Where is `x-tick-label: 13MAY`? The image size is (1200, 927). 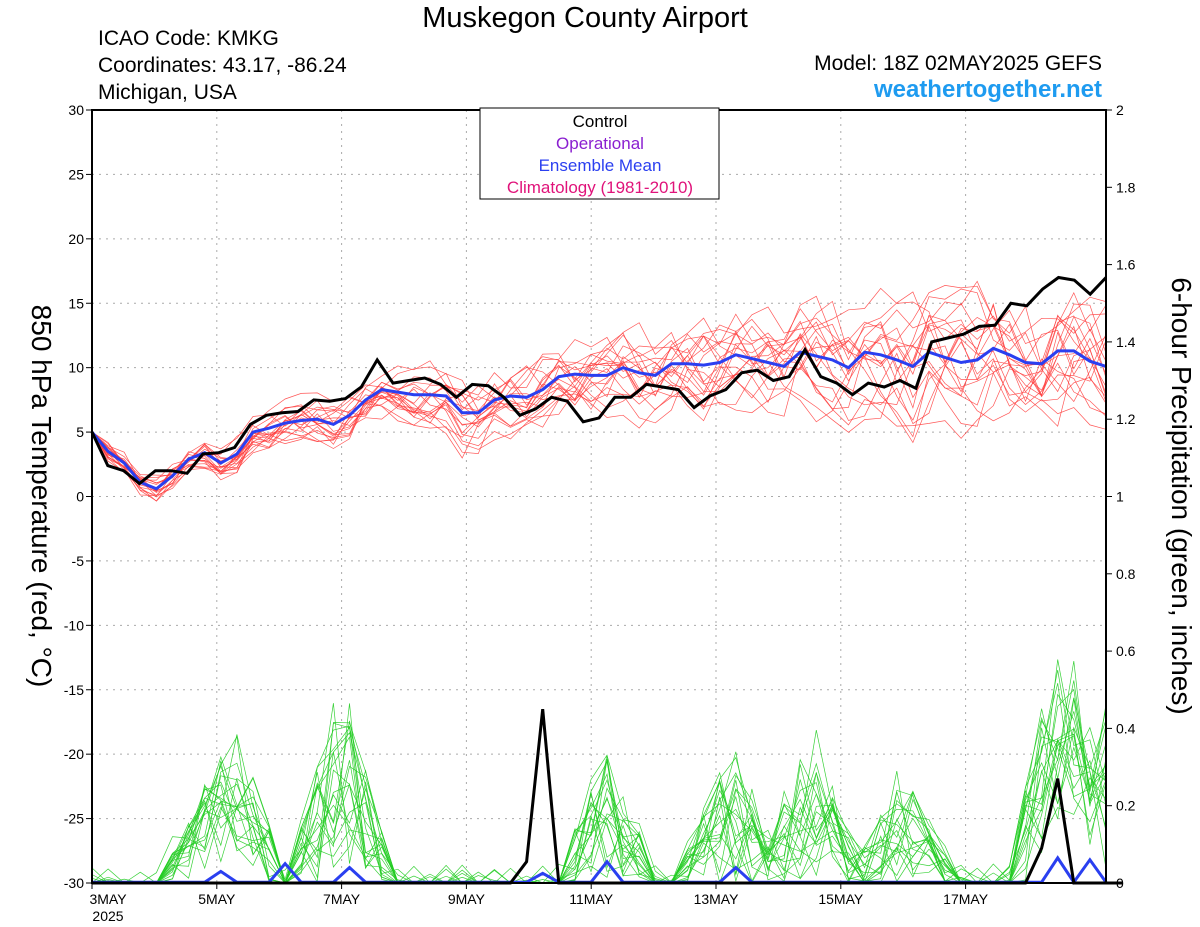
x-tick-label: 13MAY is located at coordinates (717, 899).